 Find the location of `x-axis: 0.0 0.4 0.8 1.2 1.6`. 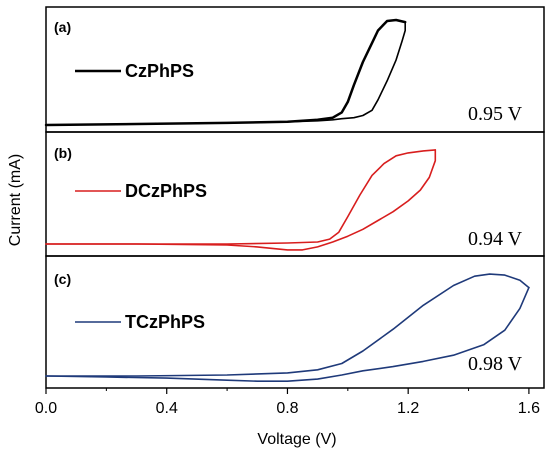

x-axis: 0.0 0.4 0.8 1.2 1.6 is located at coordinates (287, 402).